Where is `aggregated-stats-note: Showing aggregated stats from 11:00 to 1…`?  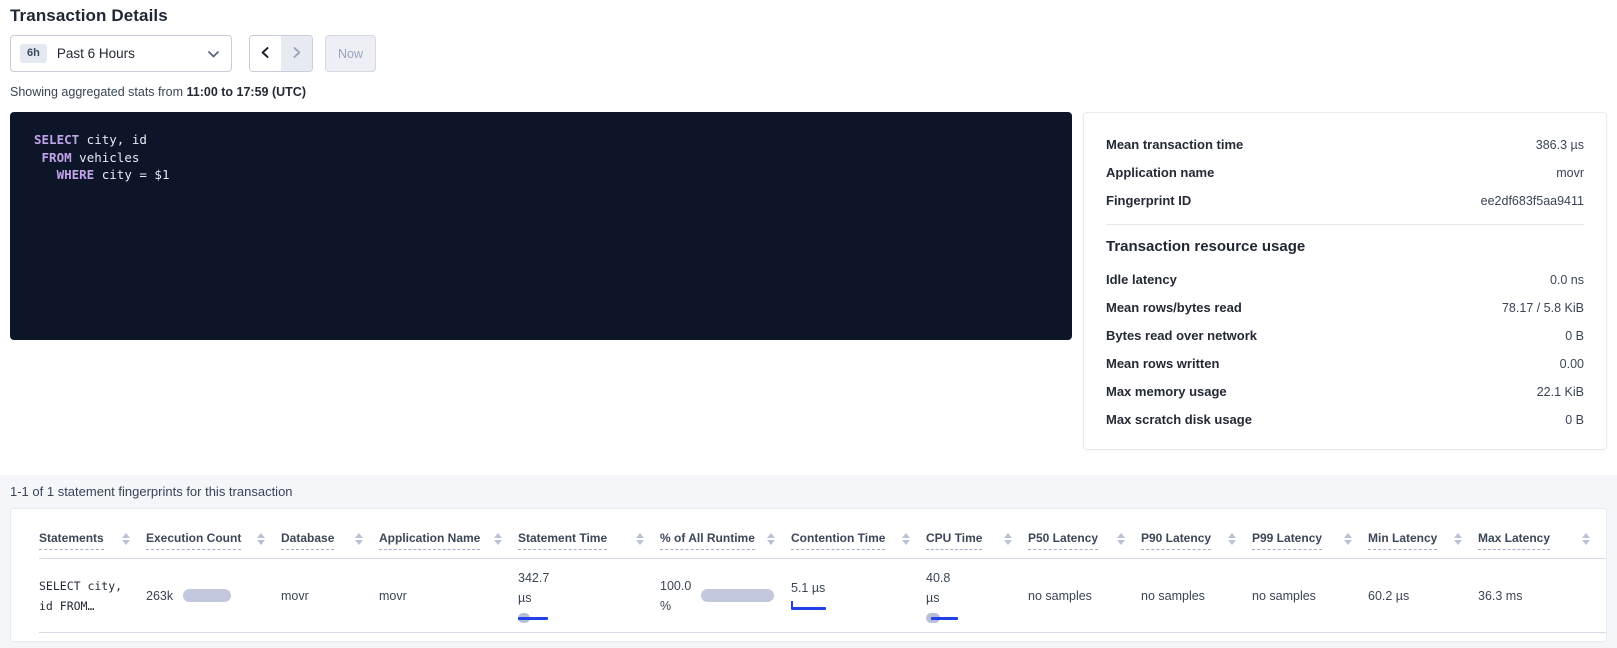
aggregated-stats-note: Showing aggregated stats from 11:00 to 1… is located at coordinates (808, 92).